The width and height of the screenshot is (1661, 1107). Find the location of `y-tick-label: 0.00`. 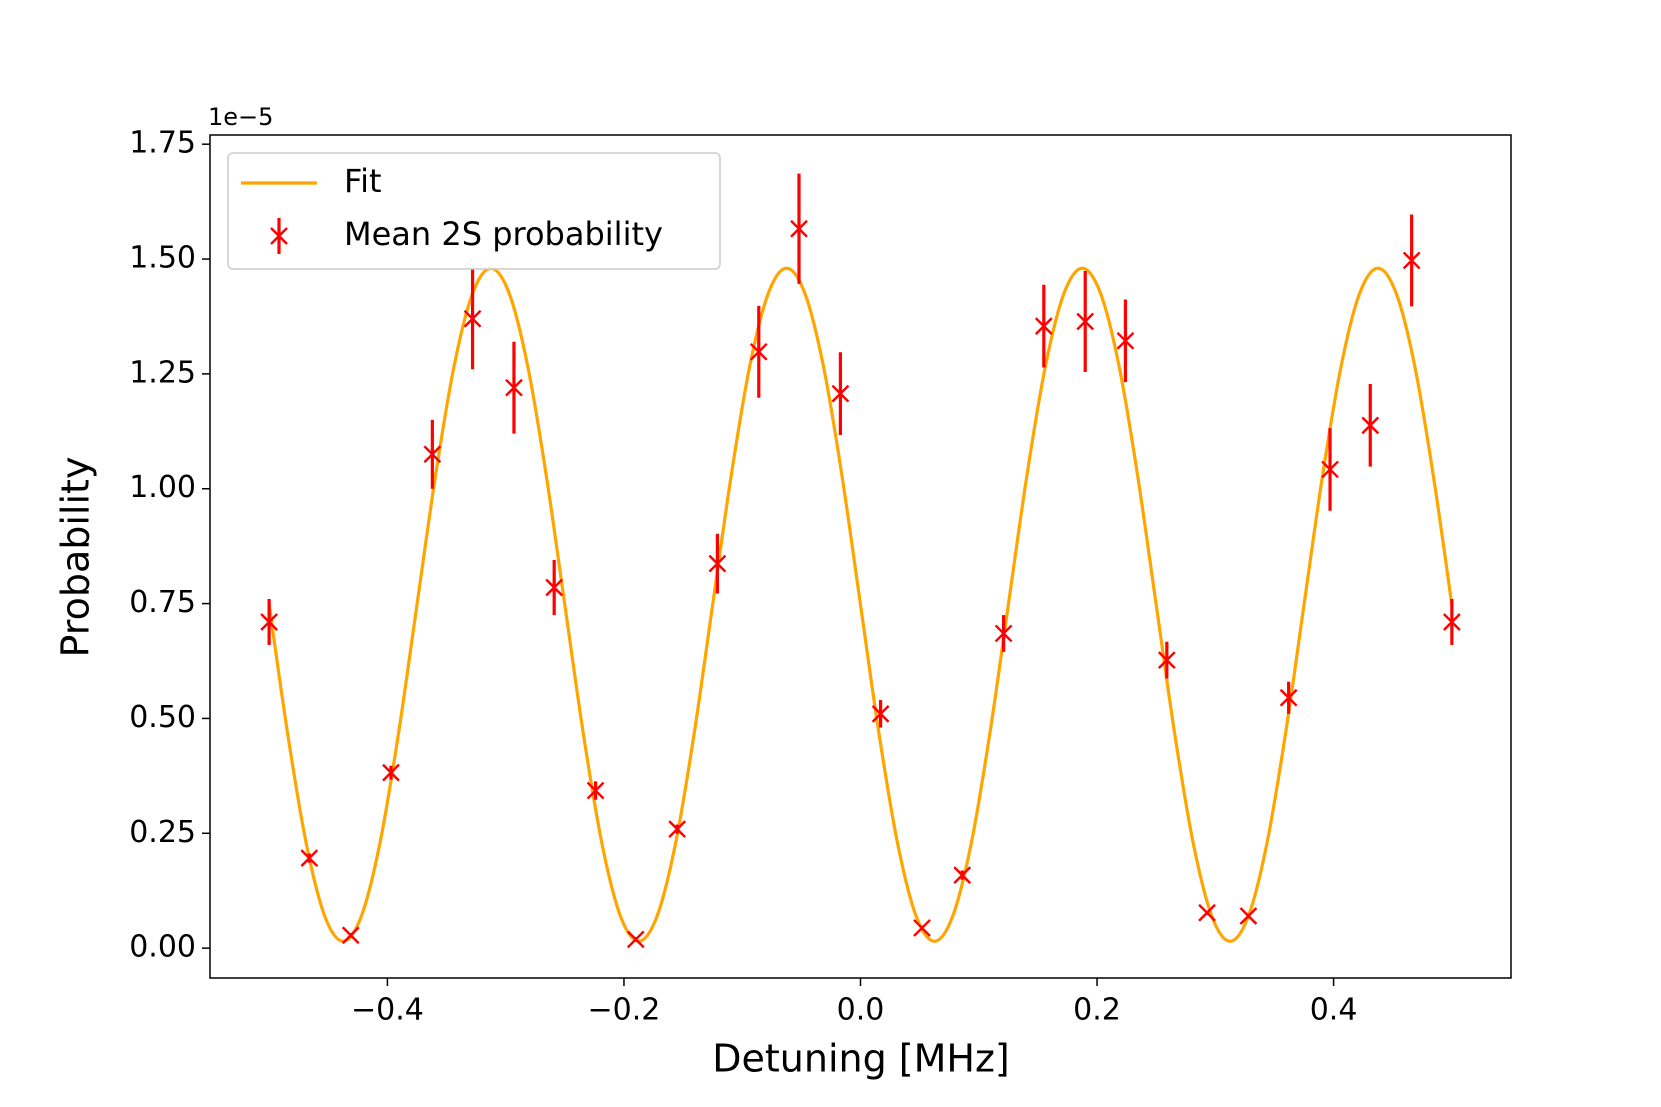

y-tick-label: 0.00 is located at coordinates (162, 947).